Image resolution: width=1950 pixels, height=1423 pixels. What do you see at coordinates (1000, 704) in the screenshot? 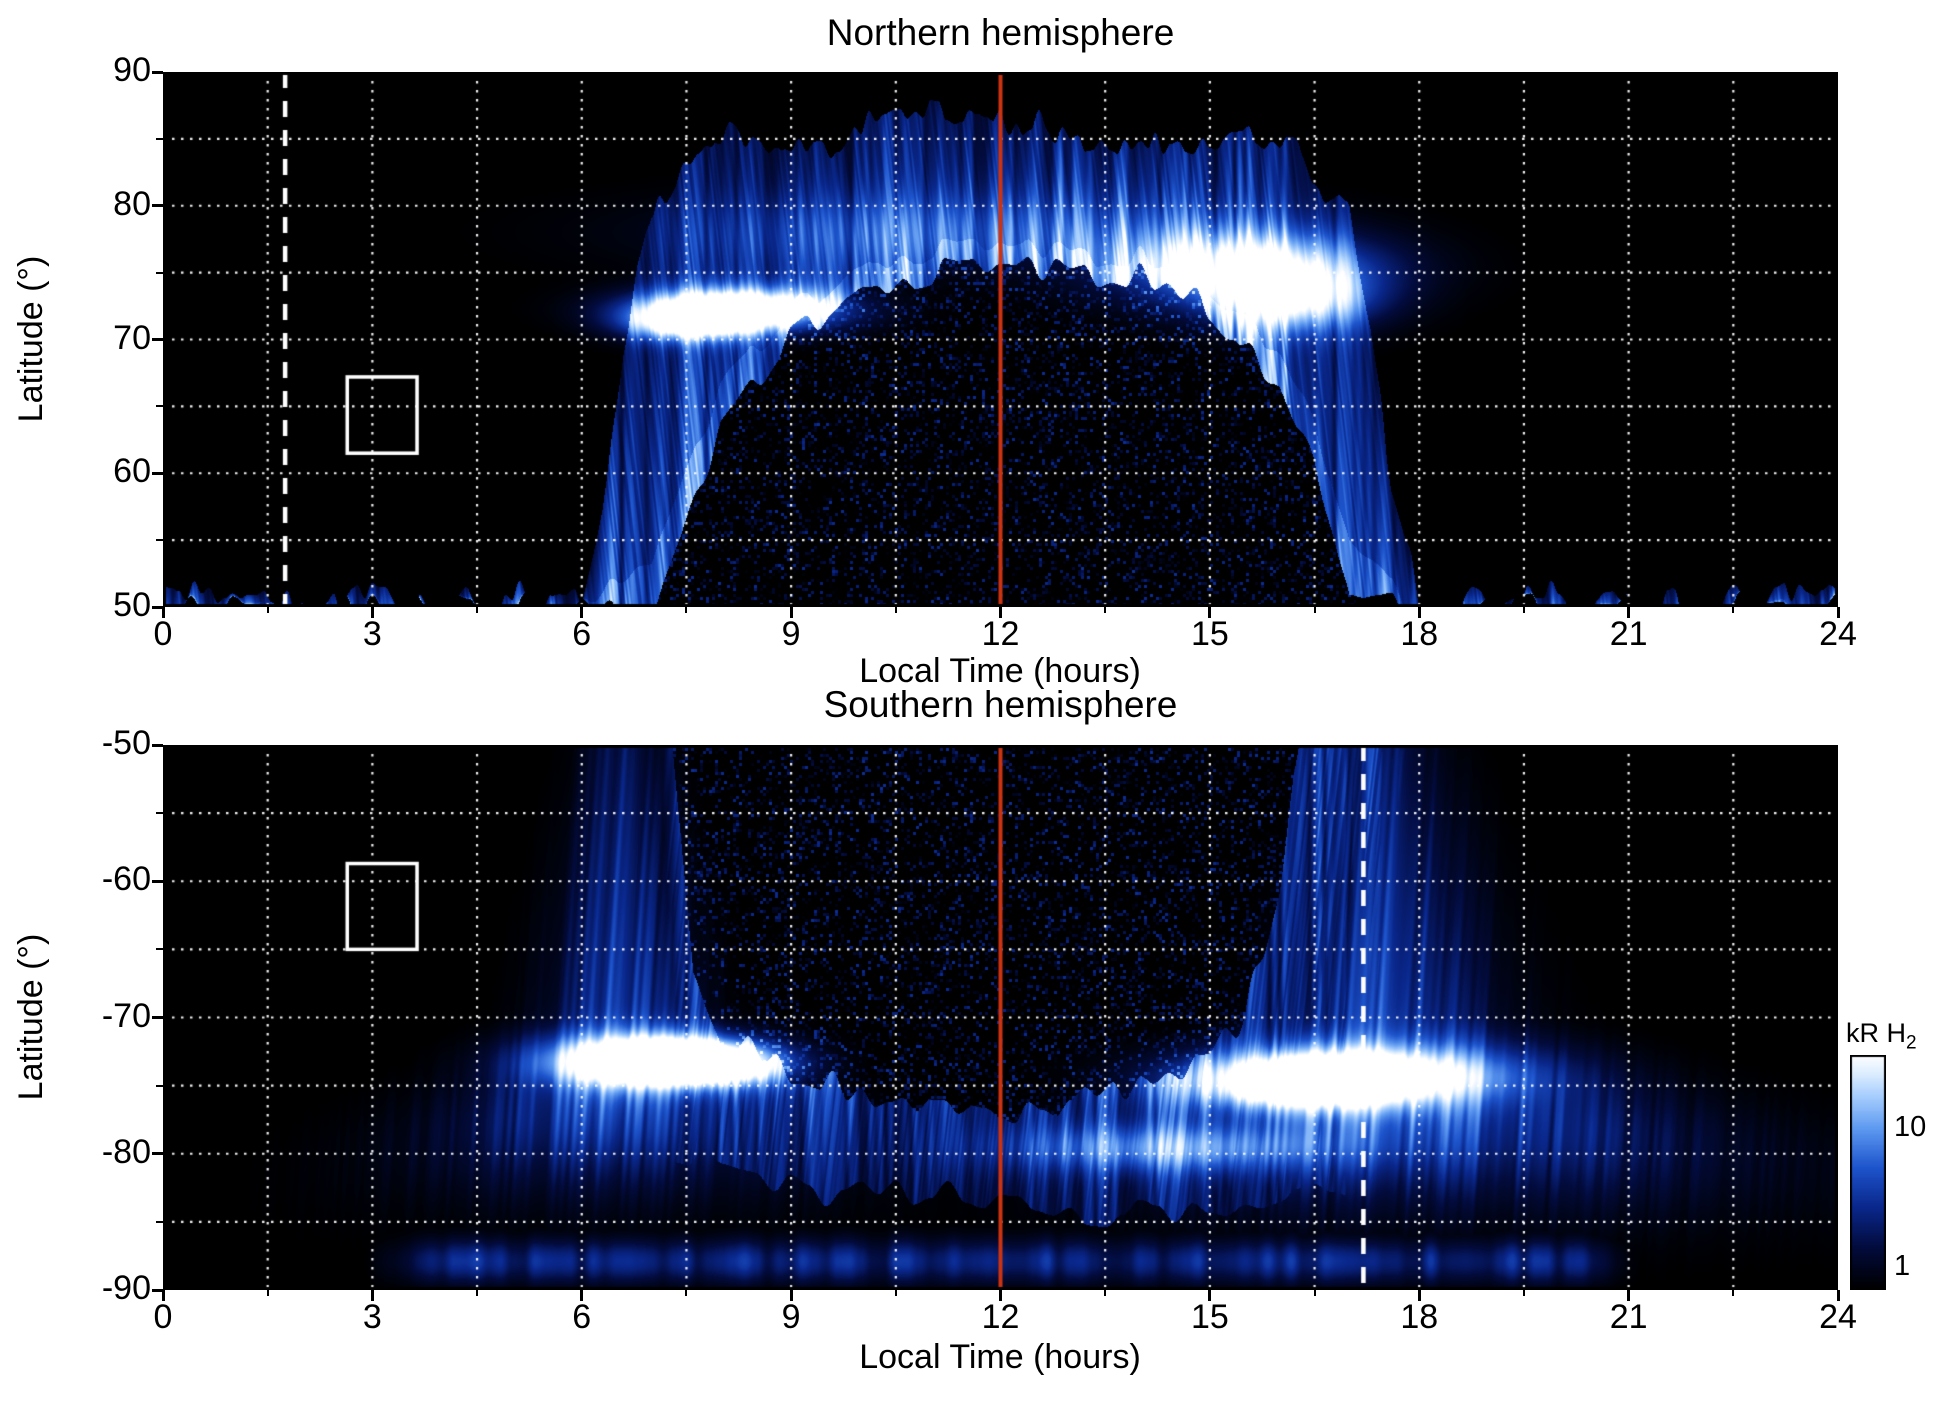
I see `panel-title-south: Southern hemisphere` at bounding box center [1000, 704].